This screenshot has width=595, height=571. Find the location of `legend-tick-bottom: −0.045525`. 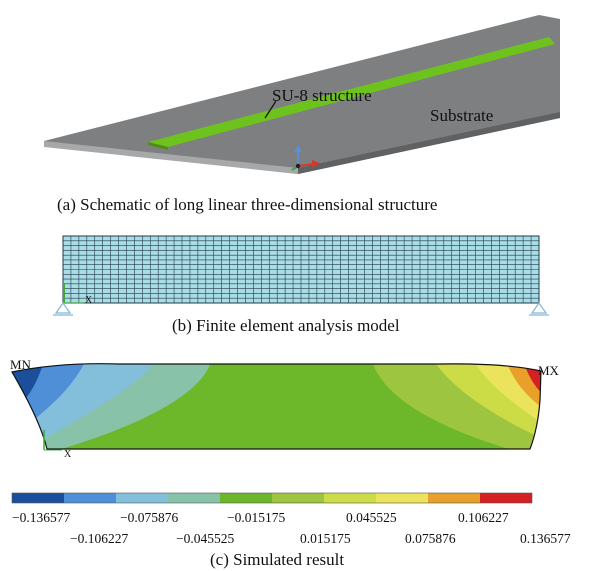

legend-tick-bottom: −0.045525 is located at coordinates (205, 538).